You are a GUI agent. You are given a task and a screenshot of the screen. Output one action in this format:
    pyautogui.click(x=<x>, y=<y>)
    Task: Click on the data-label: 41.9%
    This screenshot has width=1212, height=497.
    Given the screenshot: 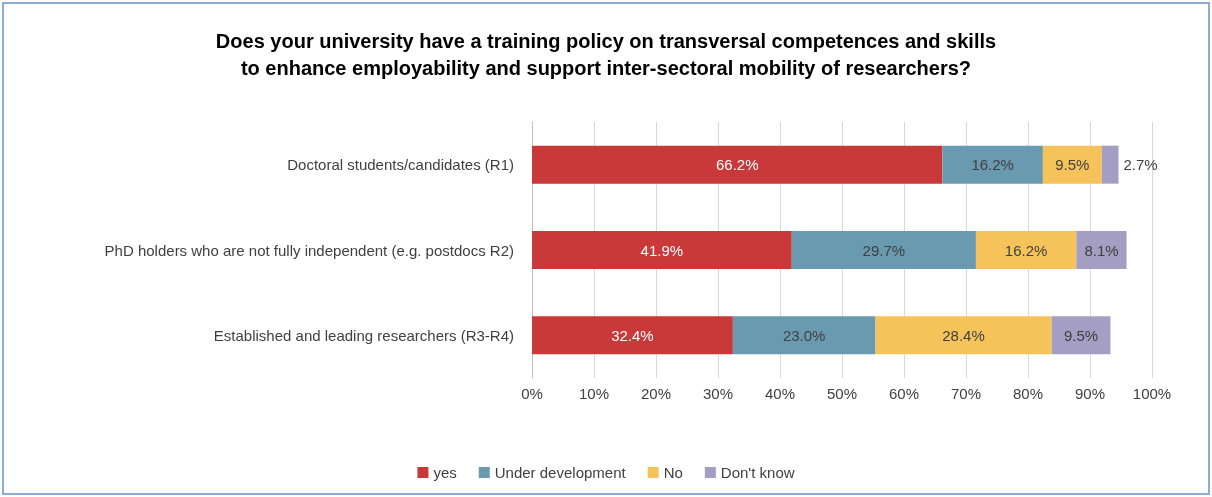 What is the action you would take?
    pyautogui.click(x=662, y=250)
    